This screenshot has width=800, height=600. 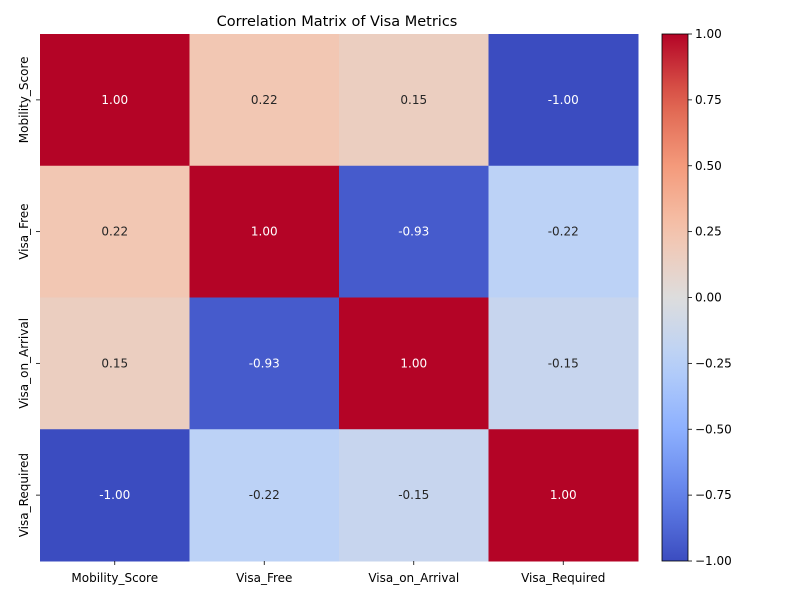 I want to click on x-tick-label: Visa_on_Arrival, so click(x=413, y=578).